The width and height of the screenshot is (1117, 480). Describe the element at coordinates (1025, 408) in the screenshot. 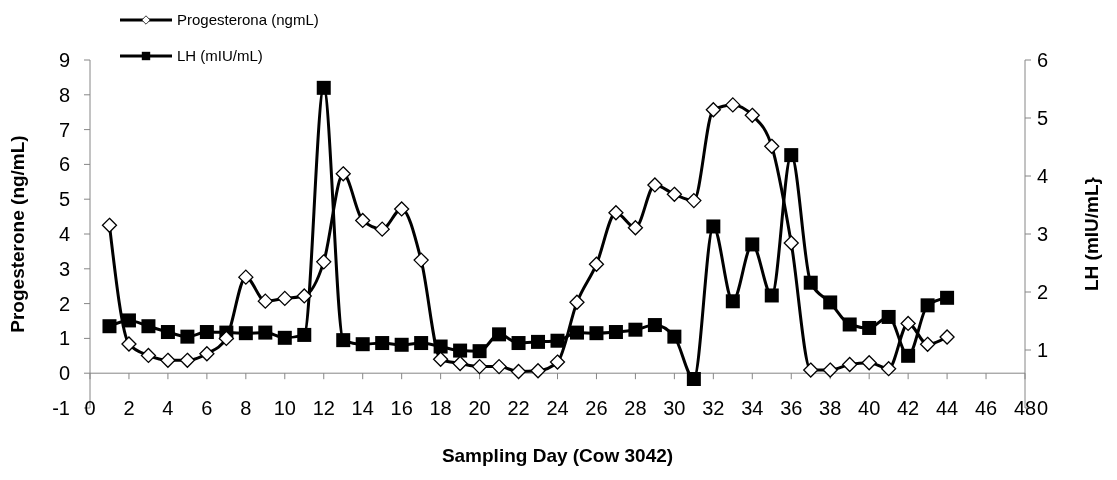

I see `x-tick-label: 48` at that location.